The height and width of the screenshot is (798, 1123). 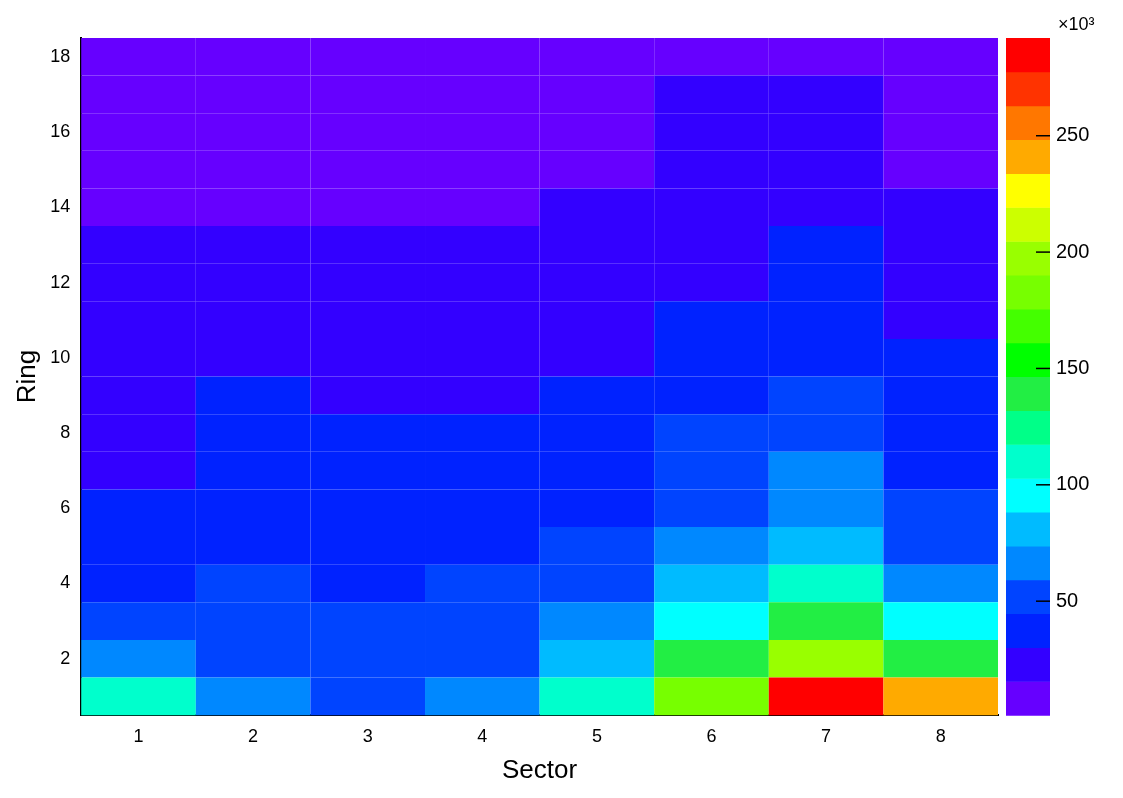 I want to click on x-tick-label: 2, so click(x=253, y=735).